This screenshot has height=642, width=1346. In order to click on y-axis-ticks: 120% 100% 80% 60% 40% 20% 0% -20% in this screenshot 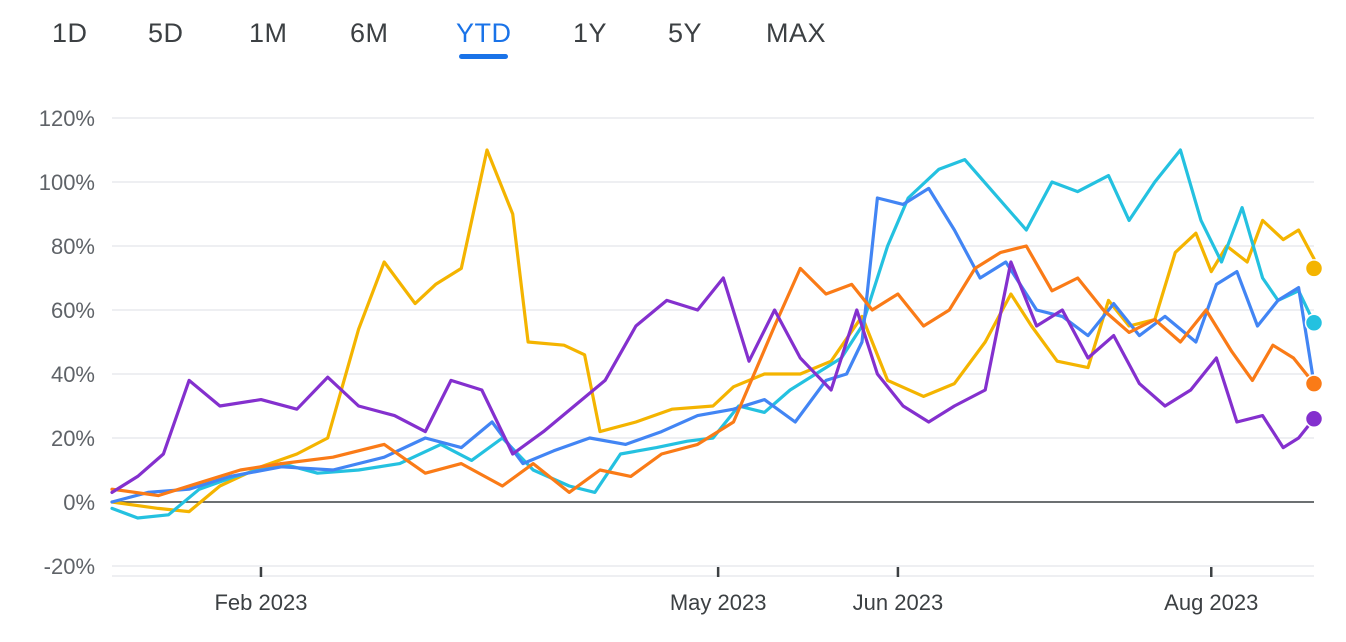, I will do `click(67, 342)`.